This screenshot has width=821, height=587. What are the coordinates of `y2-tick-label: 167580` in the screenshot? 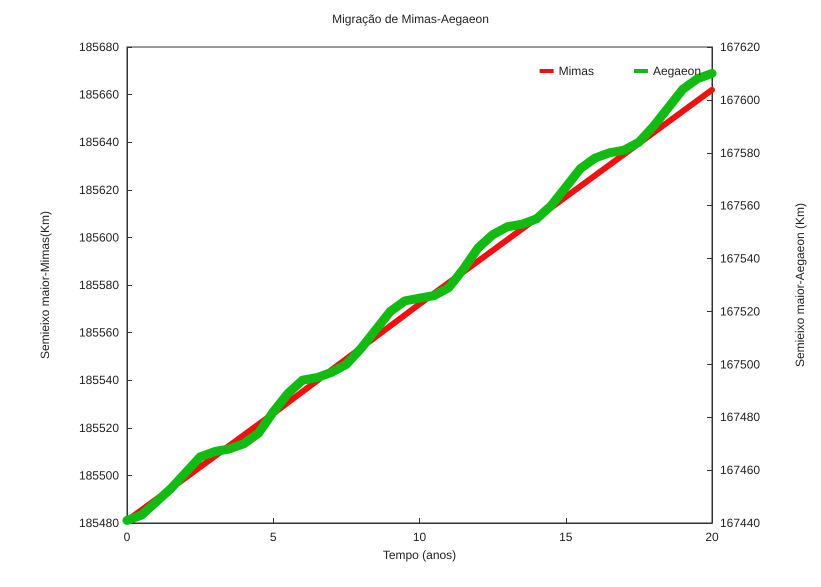 It's located at (740, 153).